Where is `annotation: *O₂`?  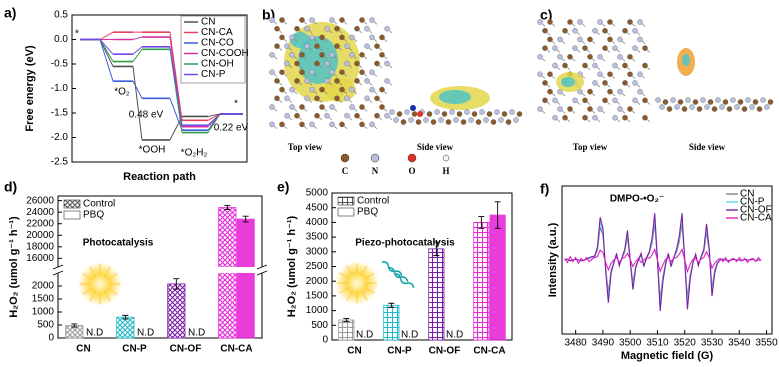
annotation: *O₂ is located at coordinates (122, 92).